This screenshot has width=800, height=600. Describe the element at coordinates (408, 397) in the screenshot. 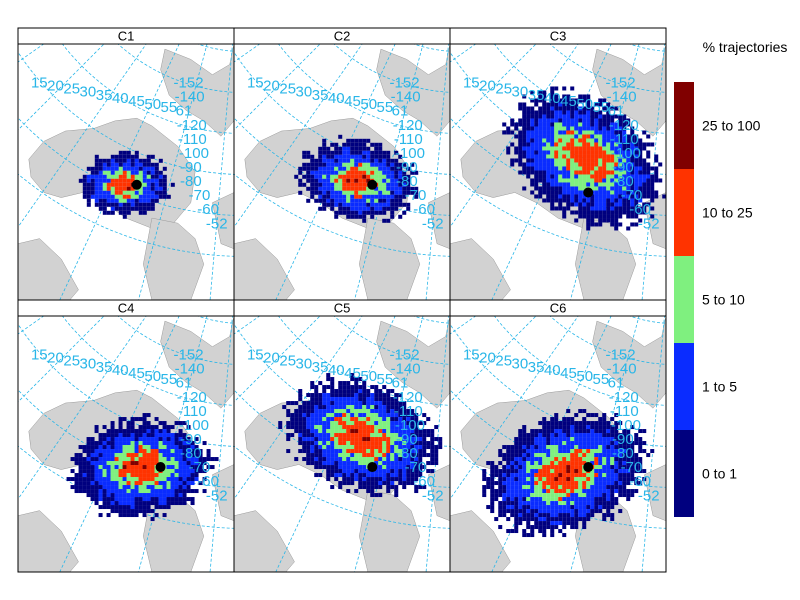

I see `graticule-label: -120` at that location.